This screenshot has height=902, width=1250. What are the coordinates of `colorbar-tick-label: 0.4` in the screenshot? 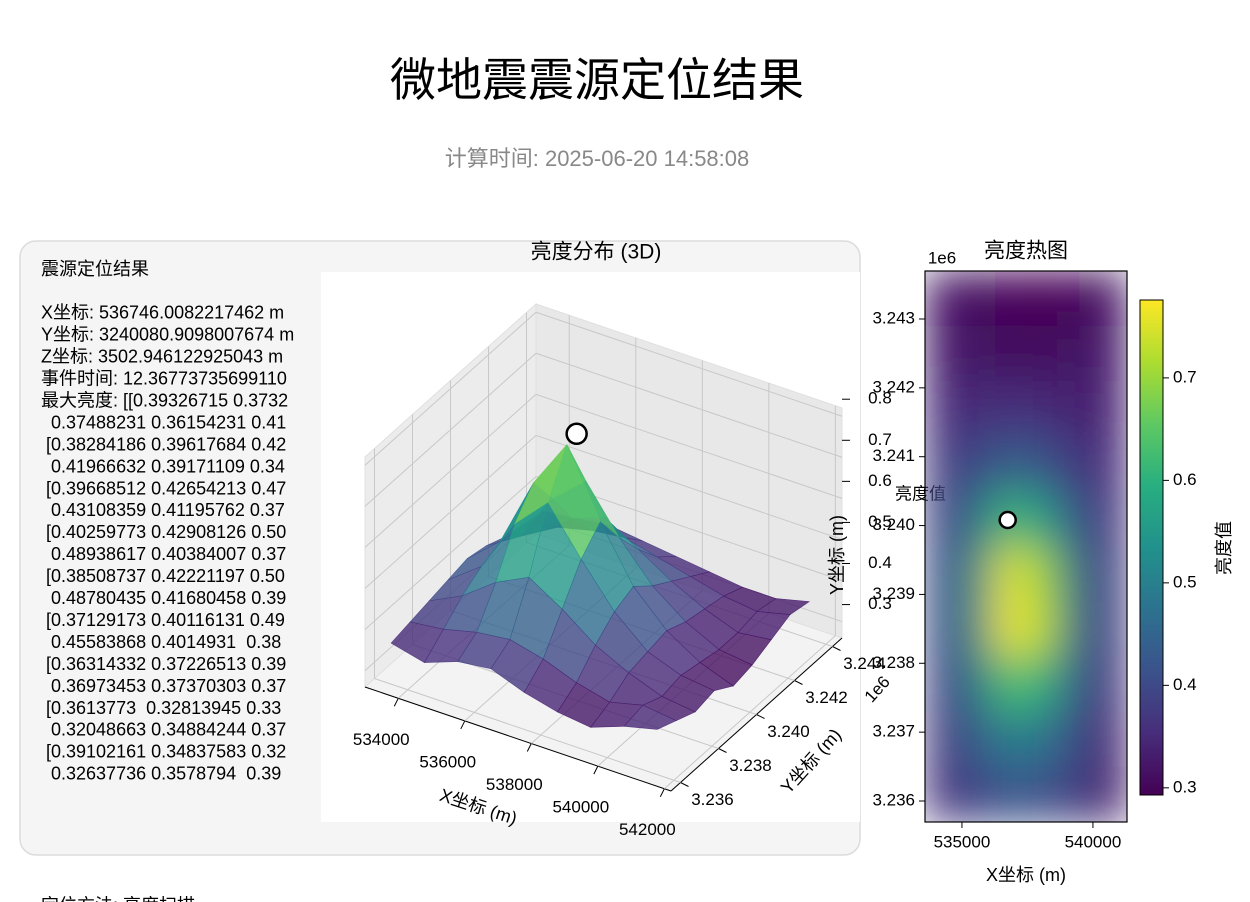 It's located at (1185, 684).